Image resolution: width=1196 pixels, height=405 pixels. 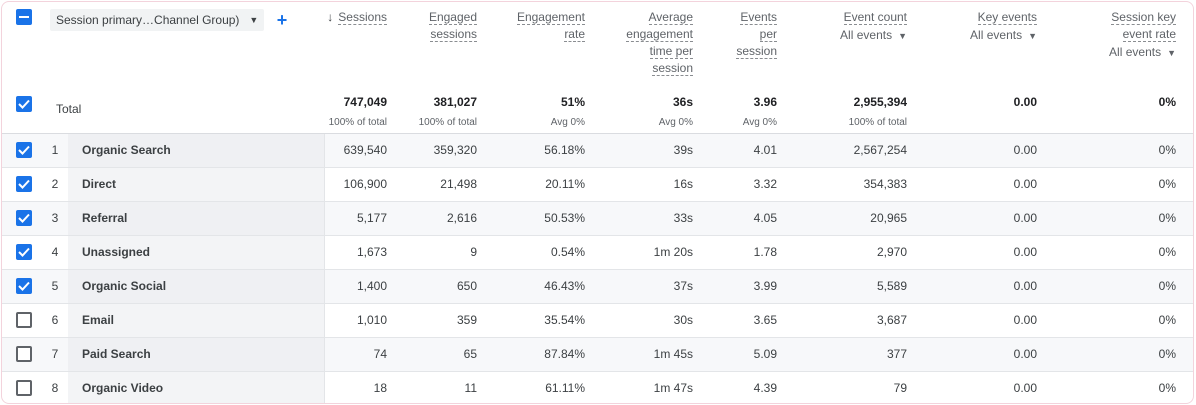 What do you see at coordinates (452, 17) in the screenshot?
I see `header-engaged-line1: Engaged` at bounding box center [452, 17].